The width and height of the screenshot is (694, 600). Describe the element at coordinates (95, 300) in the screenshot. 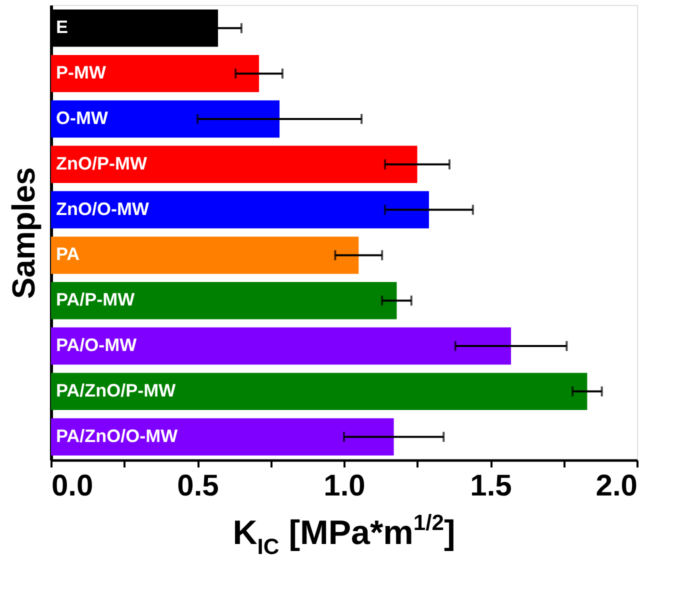

I see `y-tick-label: PA/P-MW` at that location.